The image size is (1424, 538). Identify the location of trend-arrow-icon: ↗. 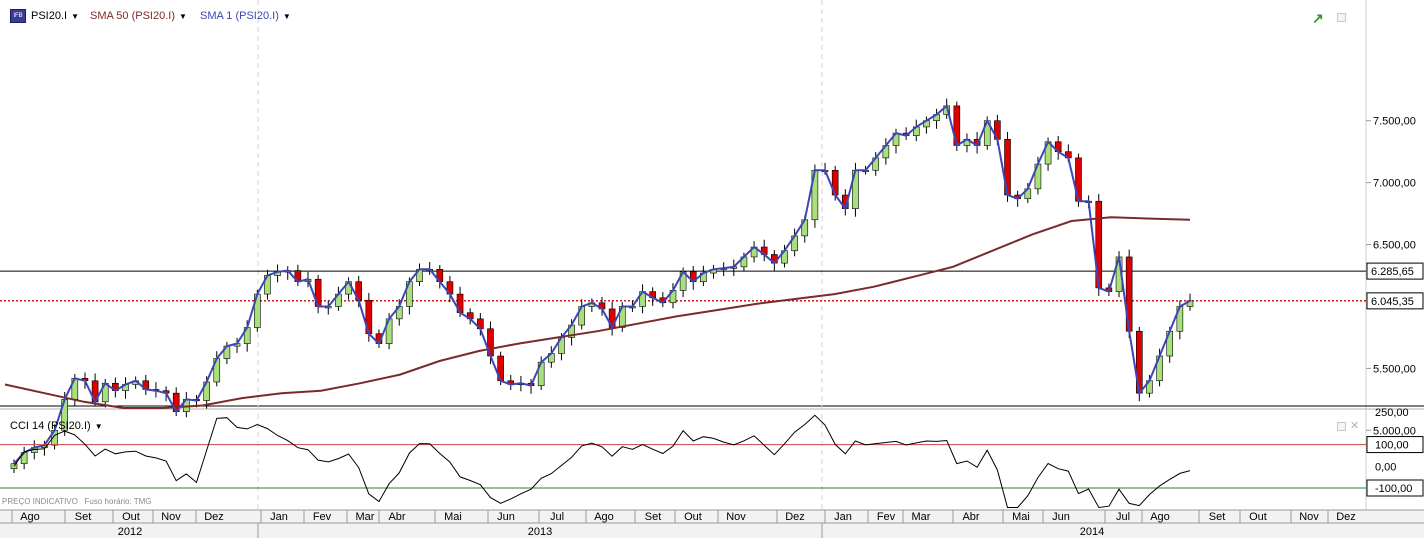
(1318, 18).